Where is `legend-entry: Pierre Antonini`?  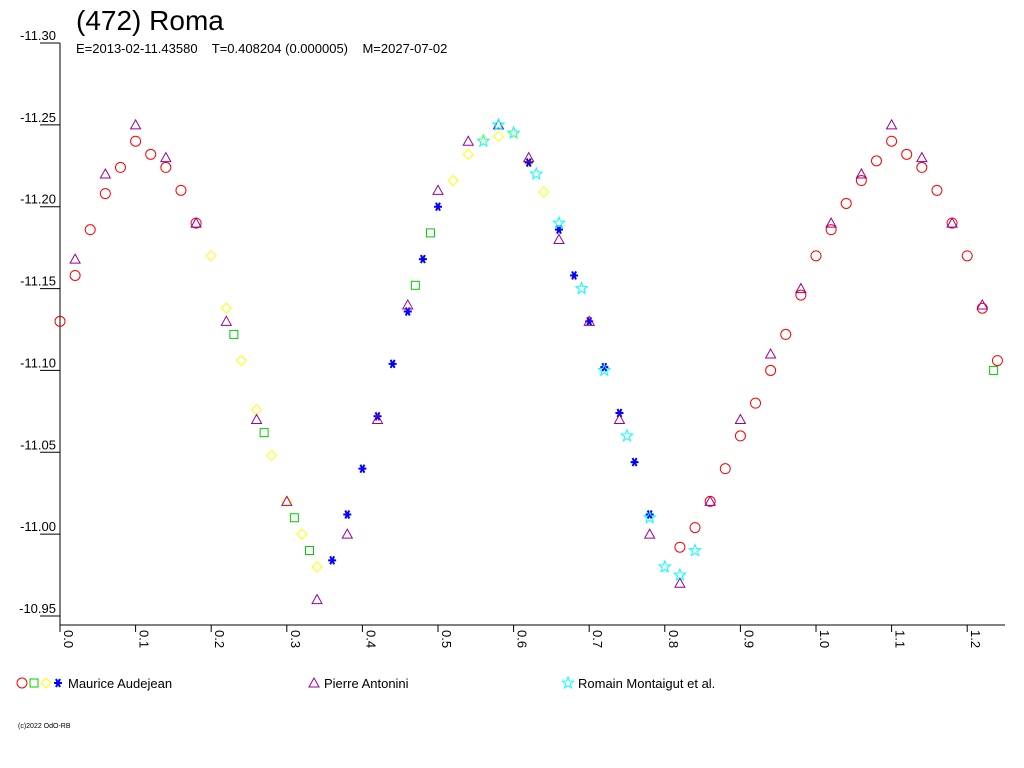 legend-entry: Pierre Antonini is located at coordinates (358, 683).